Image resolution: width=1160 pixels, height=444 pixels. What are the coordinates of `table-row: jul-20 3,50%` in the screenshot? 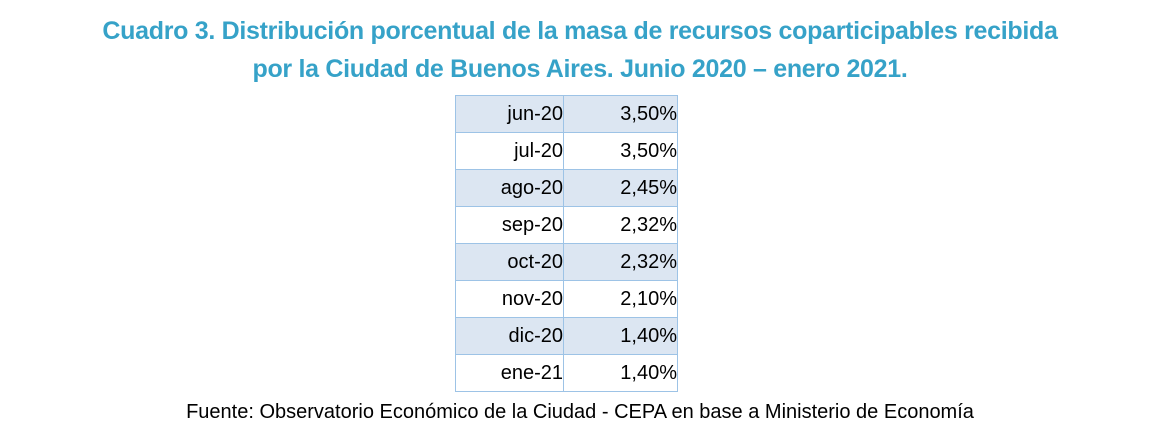 It's located at (566, 151).